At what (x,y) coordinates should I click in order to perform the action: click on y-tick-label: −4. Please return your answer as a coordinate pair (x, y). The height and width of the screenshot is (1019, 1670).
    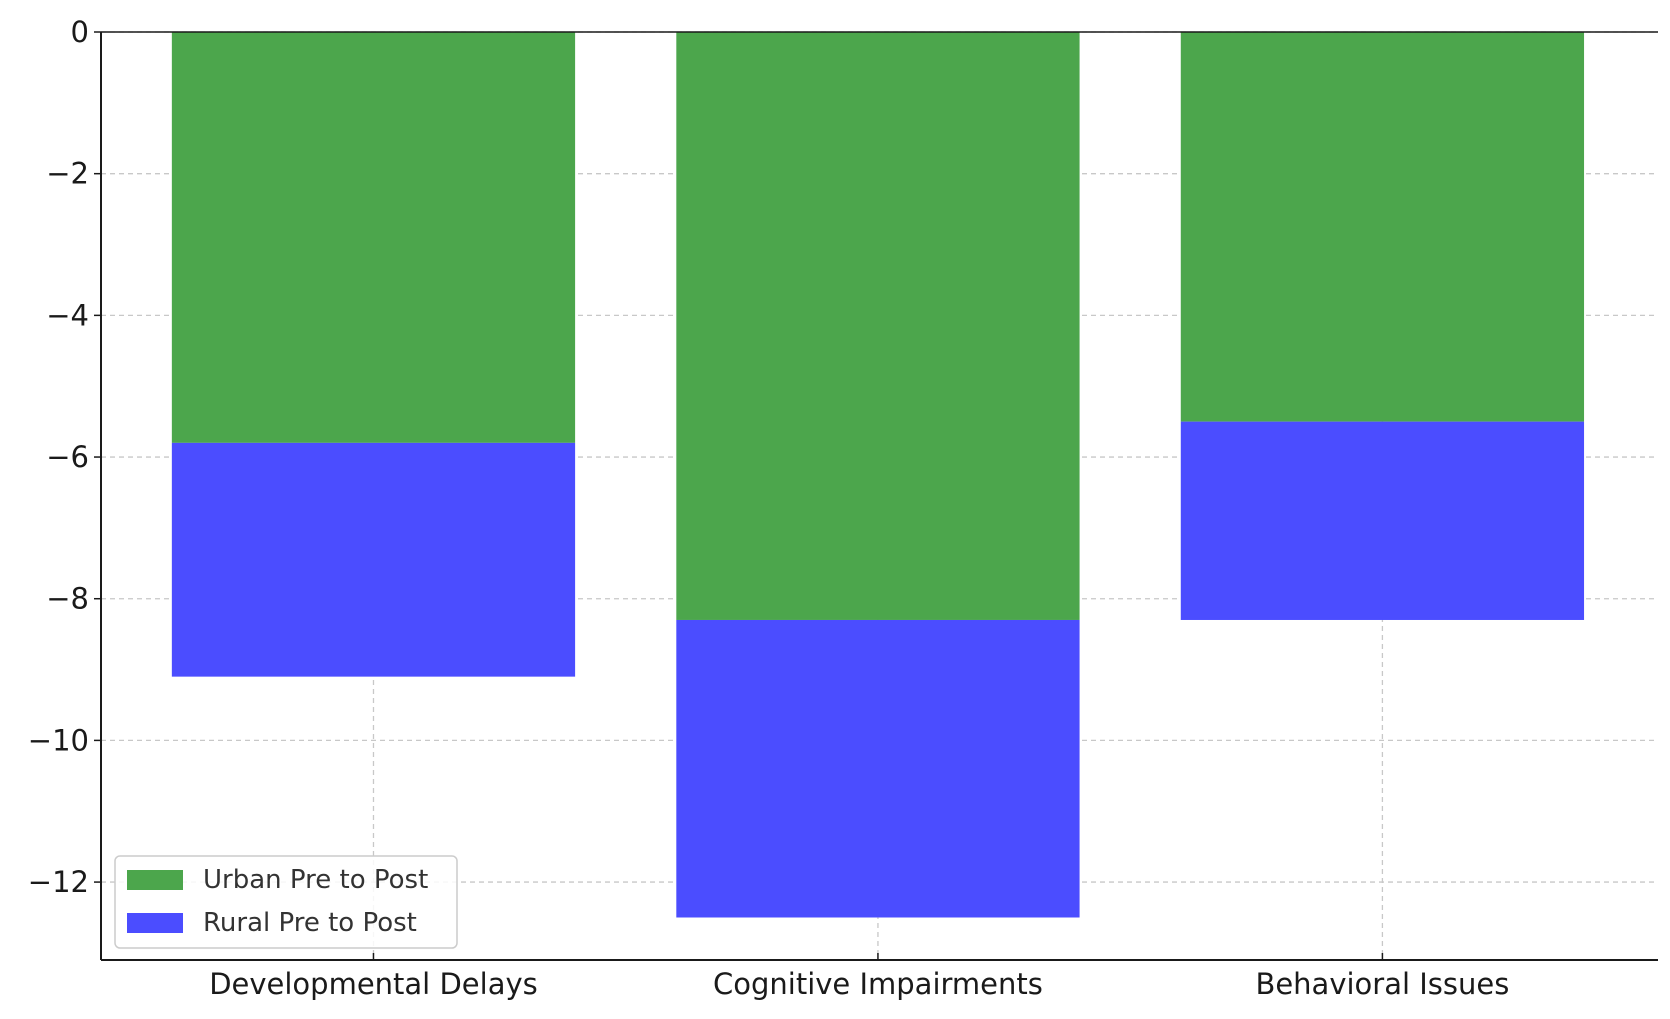
    Looking at the image, I should click on (67, 315).